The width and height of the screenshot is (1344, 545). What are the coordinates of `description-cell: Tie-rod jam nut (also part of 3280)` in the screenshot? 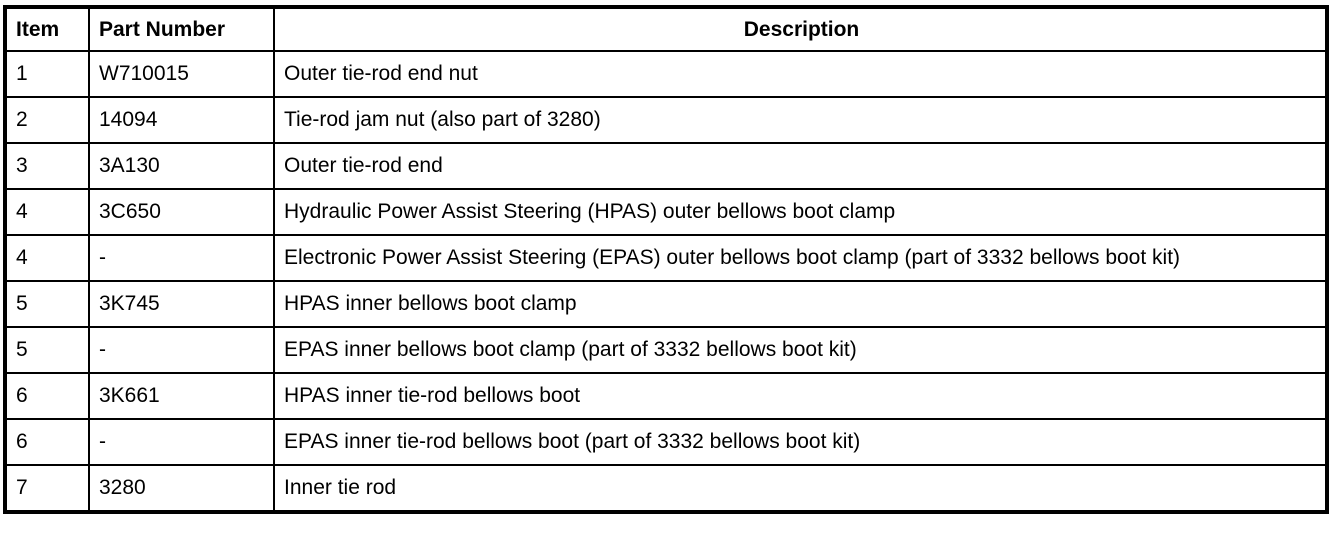 It's located at (800, 120).